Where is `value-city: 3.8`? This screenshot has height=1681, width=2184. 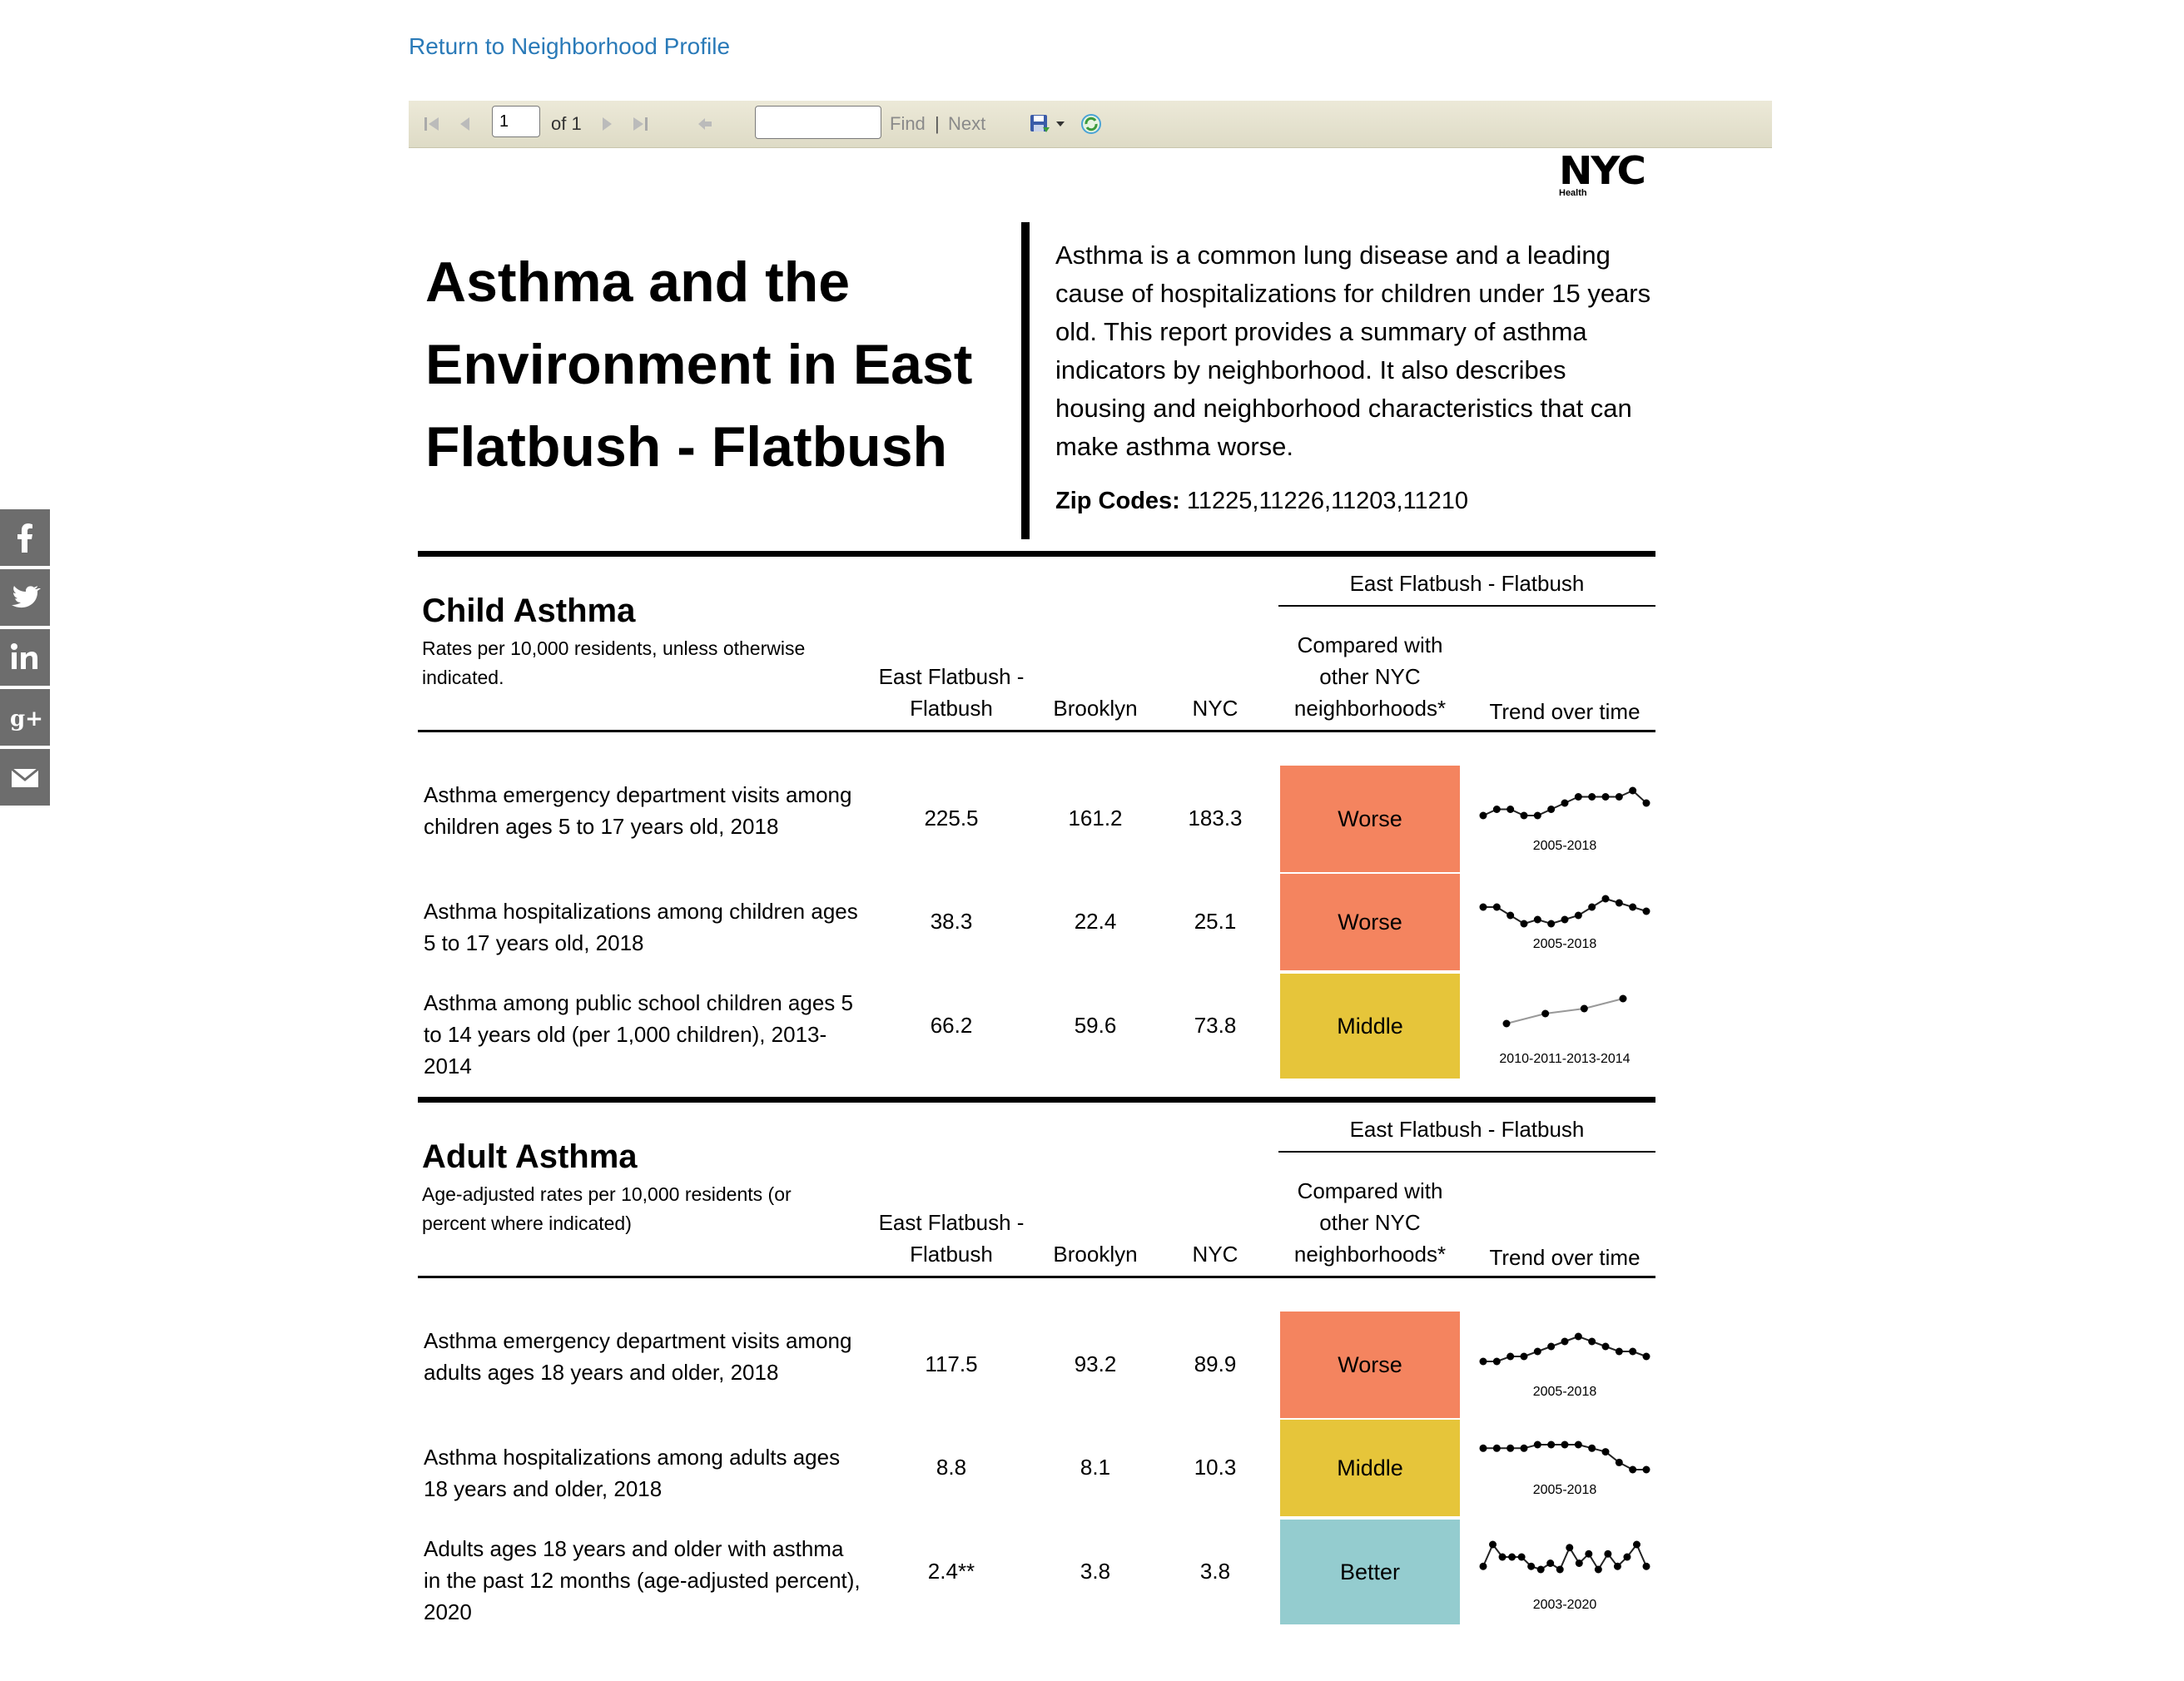
value-city: 3.8 is located at coordinates (1215, 1571).